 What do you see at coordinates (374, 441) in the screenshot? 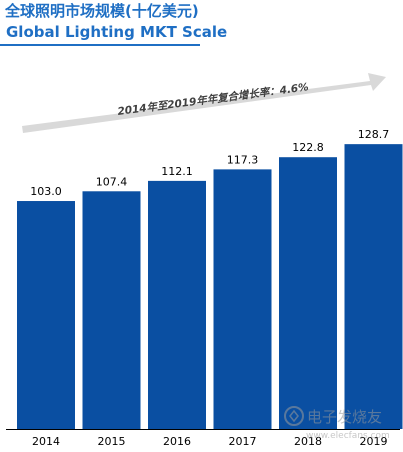
I see `x-tick-label-2019: 2019` at bounding box center [374, 441].